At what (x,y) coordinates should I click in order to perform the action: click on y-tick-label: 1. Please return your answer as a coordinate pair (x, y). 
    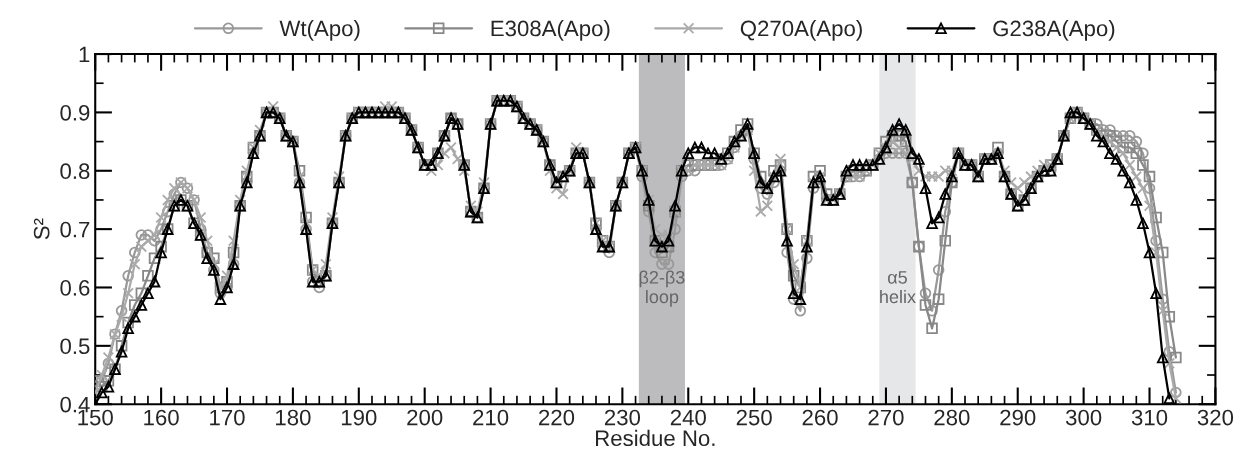
    Looking at the image, I should click on (84, 54).